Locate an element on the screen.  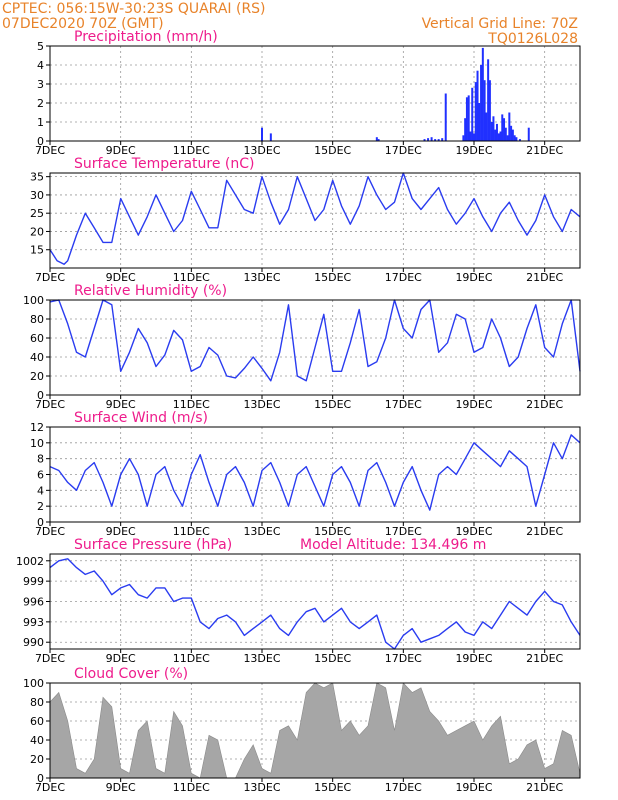
header-date: 07DEC2020 70Z (GMT) is located at coordinates (83, 24).